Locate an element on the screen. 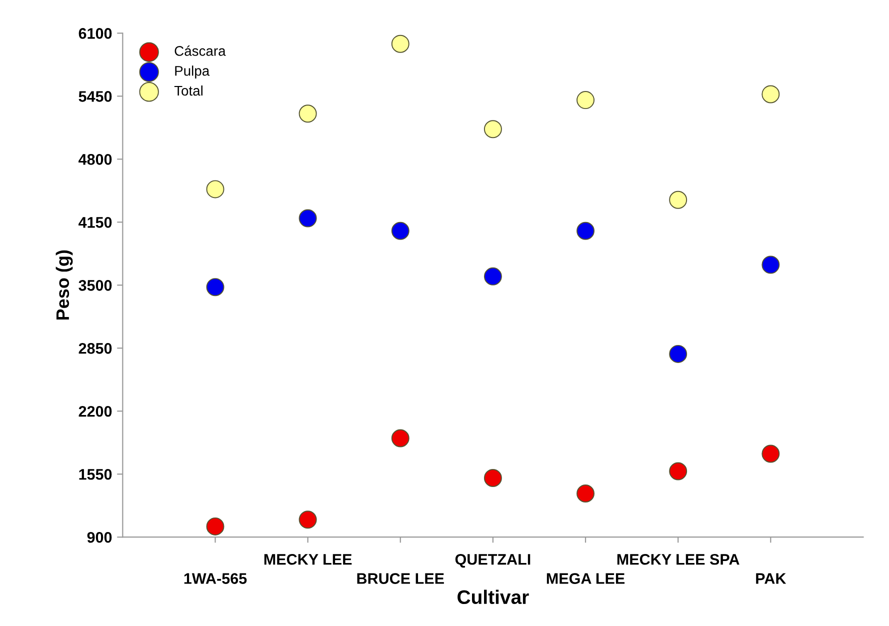 Image resolution: width=889 pixels, height=626 pixels. legend-label: Cáscara is located at coordinates (200, 51).